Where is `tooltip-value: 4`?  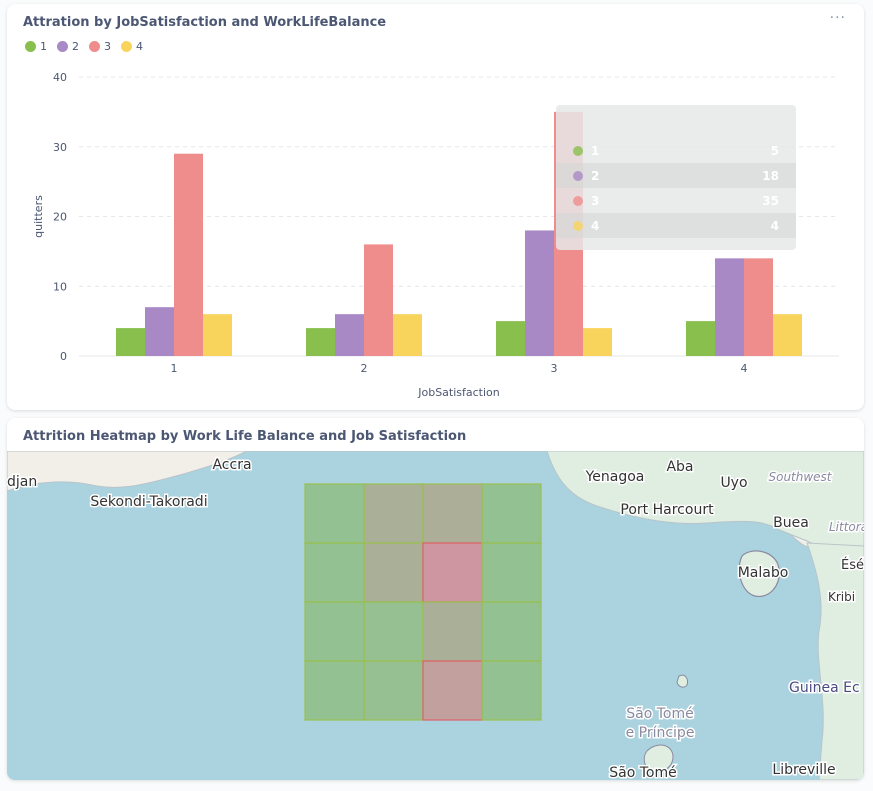
tooltip-value: 4 is located at coordinates (774, 225).